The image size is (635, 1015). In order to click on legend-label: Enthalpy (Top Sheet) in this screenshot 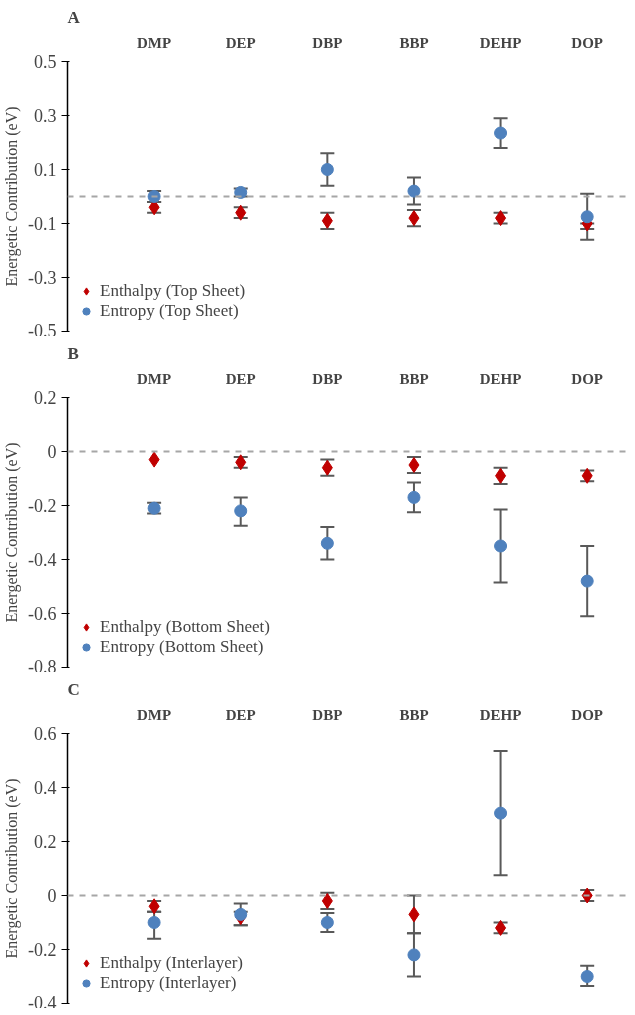, I will do `click(173, 291)`.